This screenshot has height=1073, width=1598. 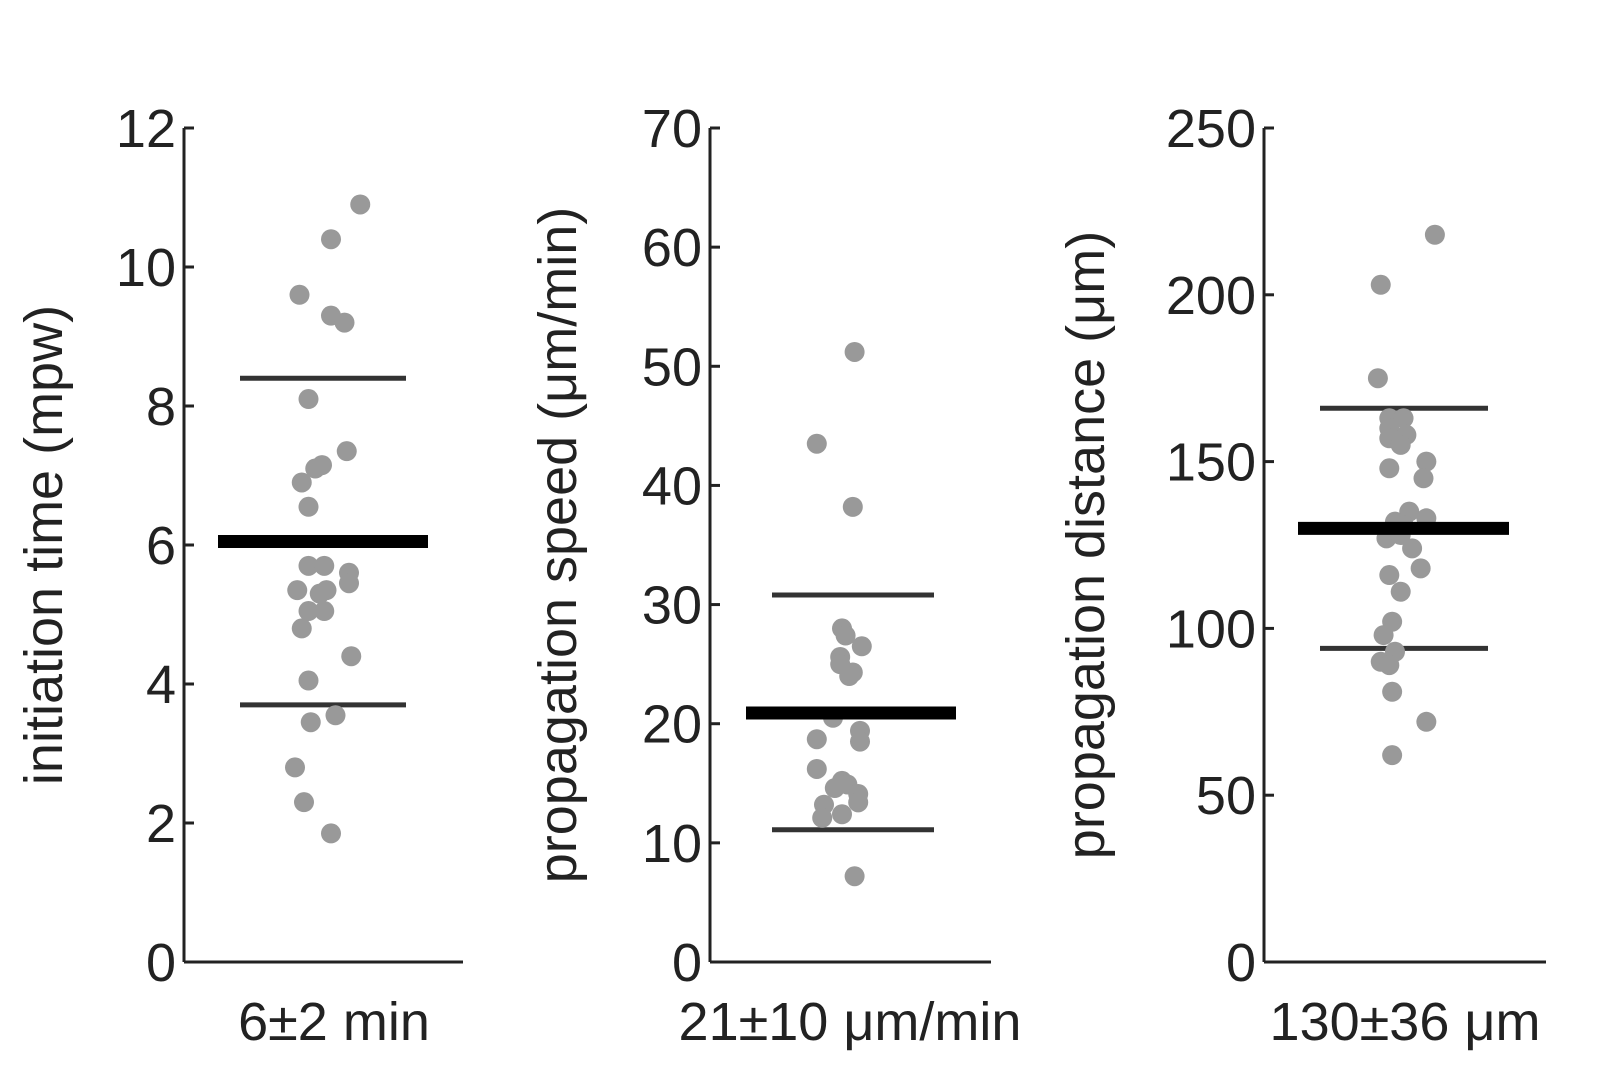 What do you see at coordinates (672, 606) in the screenshot?
I see `y-tick-label: 30` at bounding box center [672, 606].